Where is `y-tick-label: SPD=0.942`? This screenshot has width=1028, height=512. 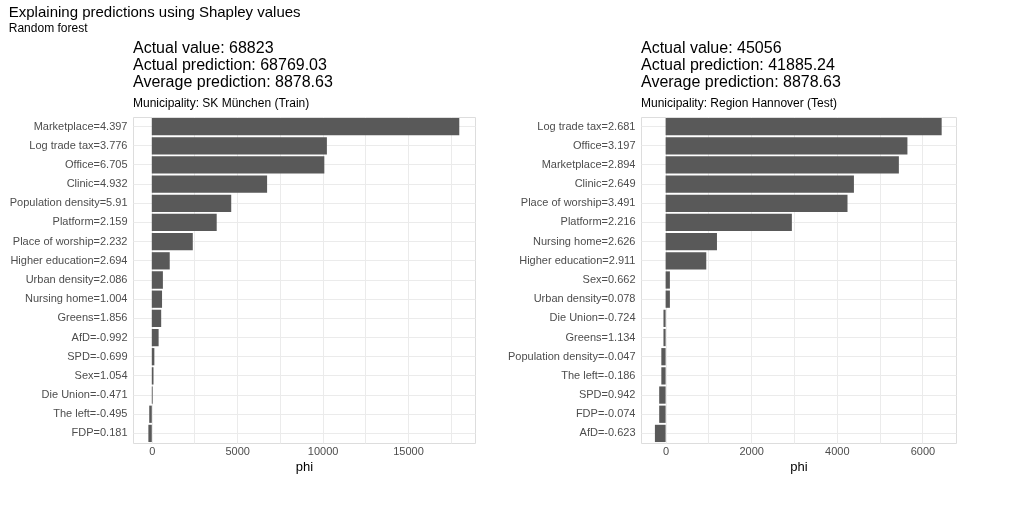 y-tick-label: SPD=0.942 is located at coordinates (607, 394).